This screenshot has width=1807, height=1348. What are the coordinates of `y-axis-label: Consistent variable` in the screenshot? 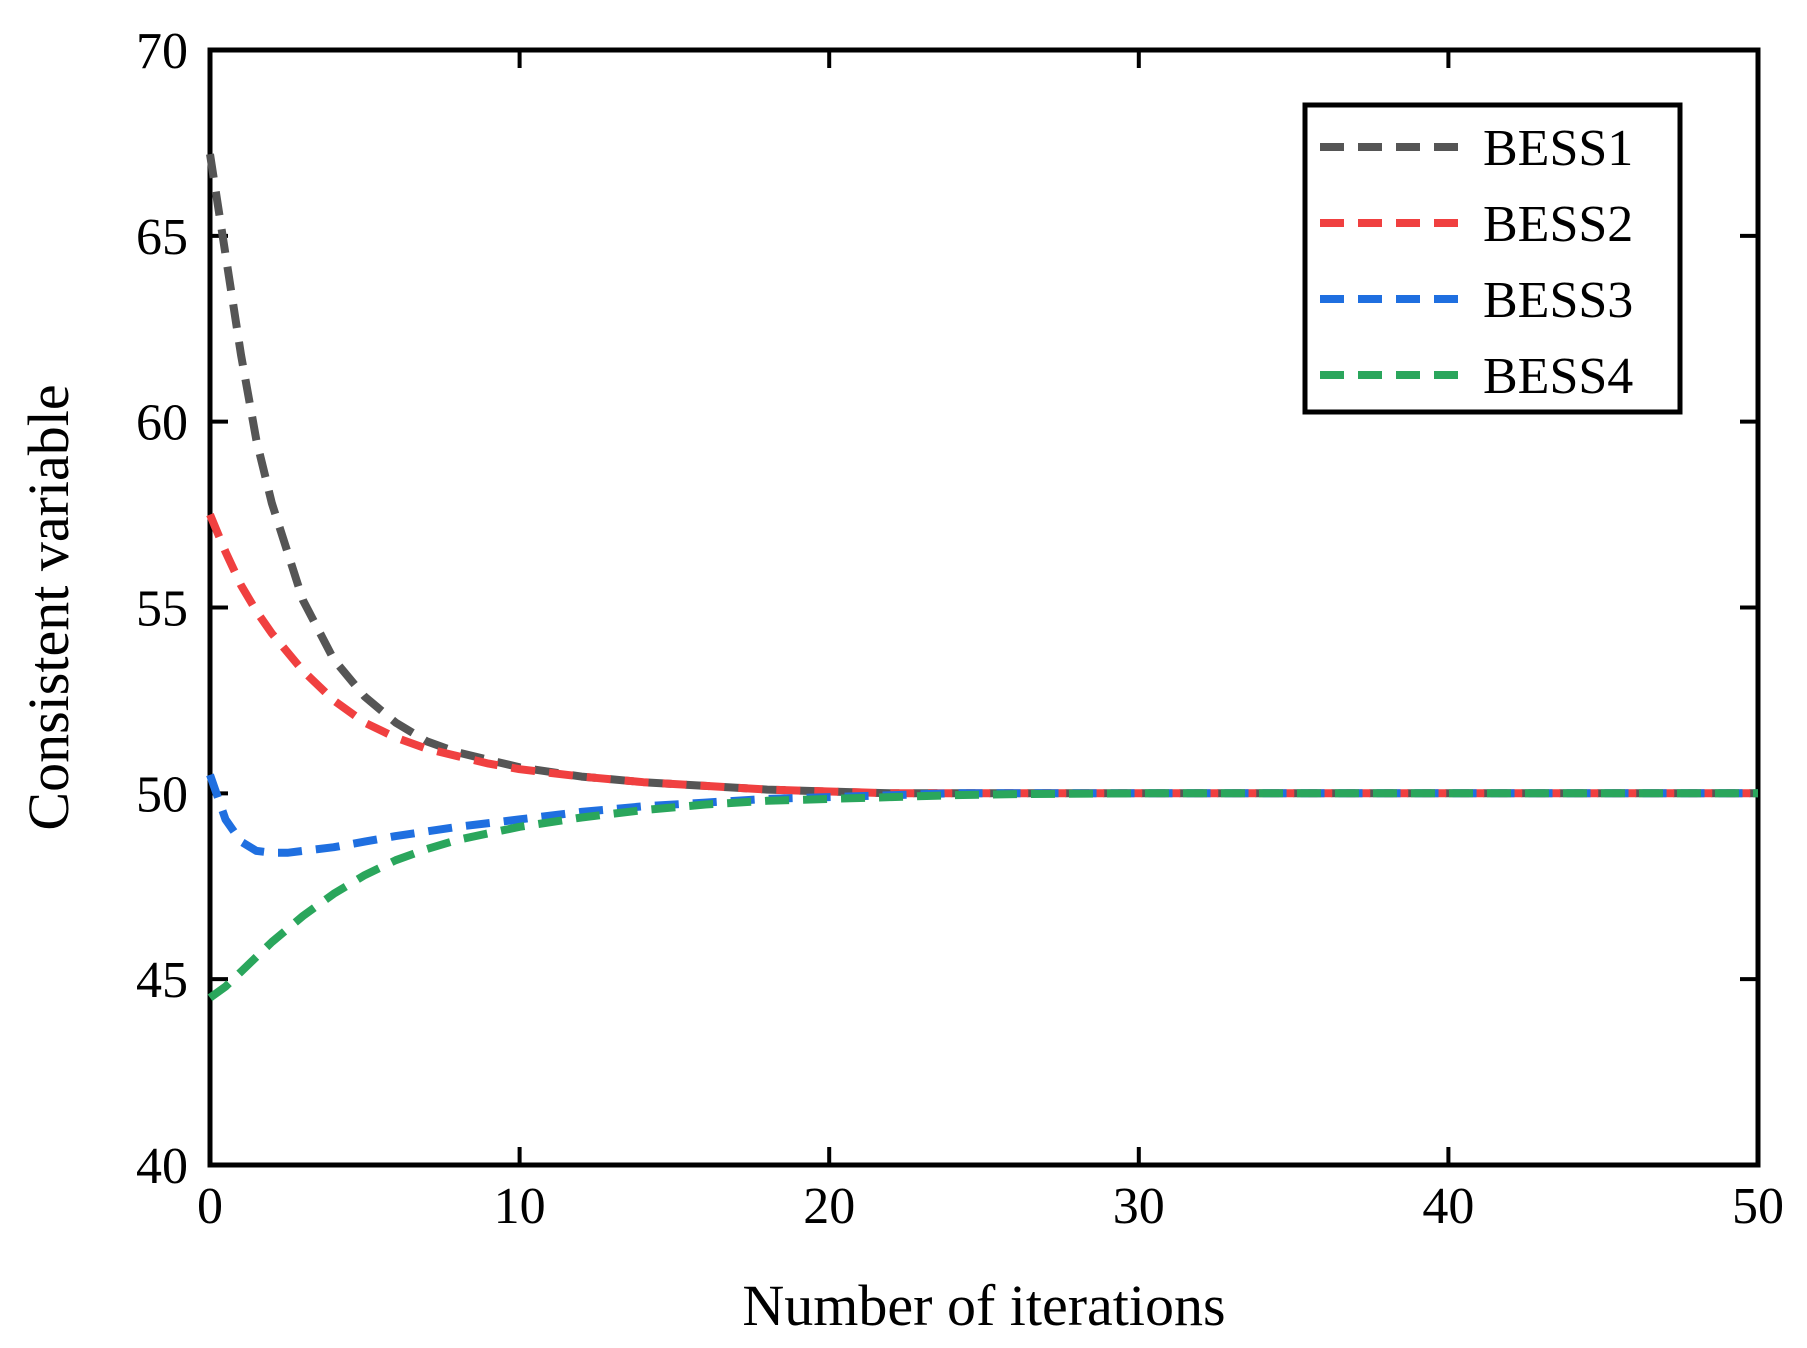 It's located at (48, 607).